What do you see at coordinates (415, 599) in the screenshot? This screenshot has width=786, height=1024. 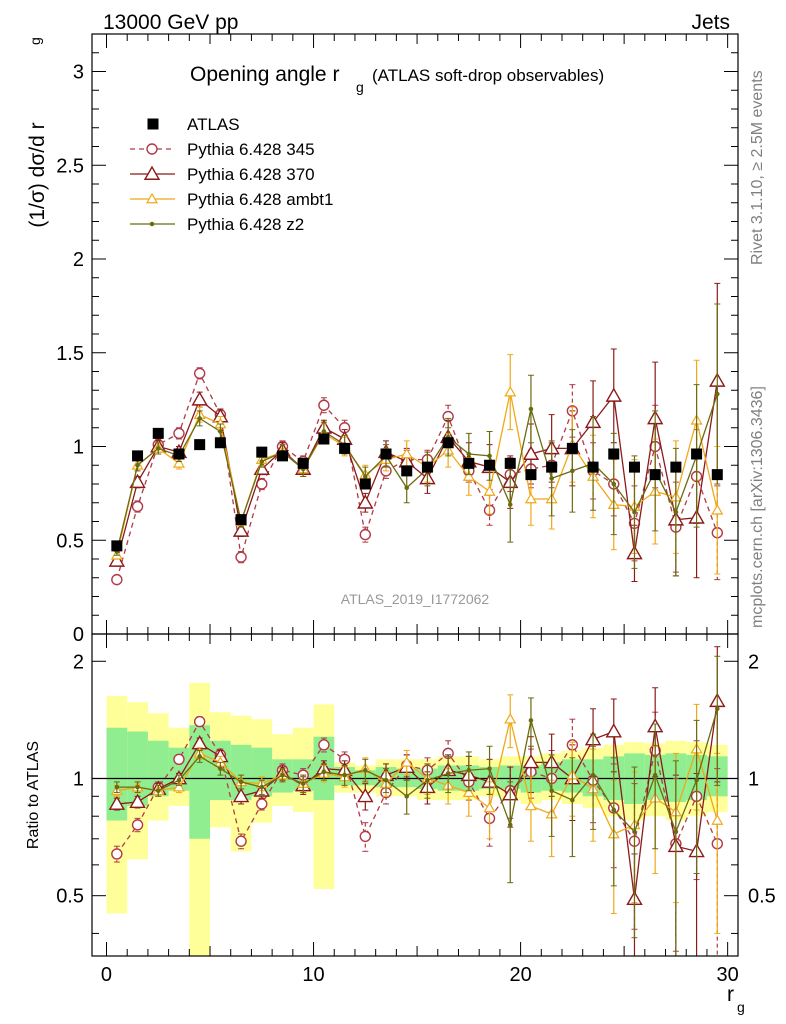 I see `analysis-label: ATLAS_2019_I1772062` at bounding box center [415, 599].